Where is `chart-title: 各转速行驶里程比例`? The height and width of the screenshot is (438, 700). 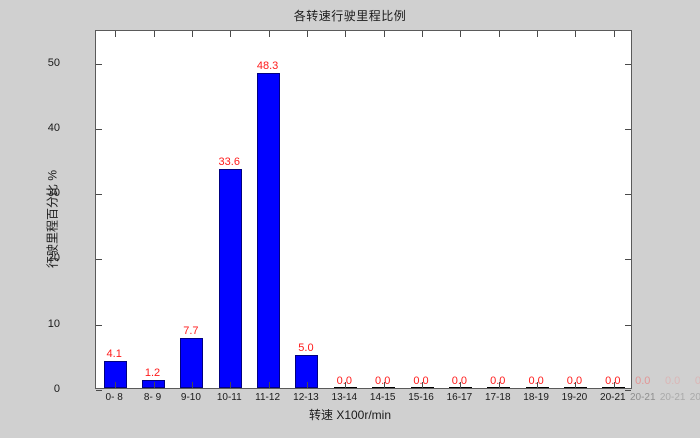
chart-title: 各转速行驶里程比例 is located at coordinates (350, 16).